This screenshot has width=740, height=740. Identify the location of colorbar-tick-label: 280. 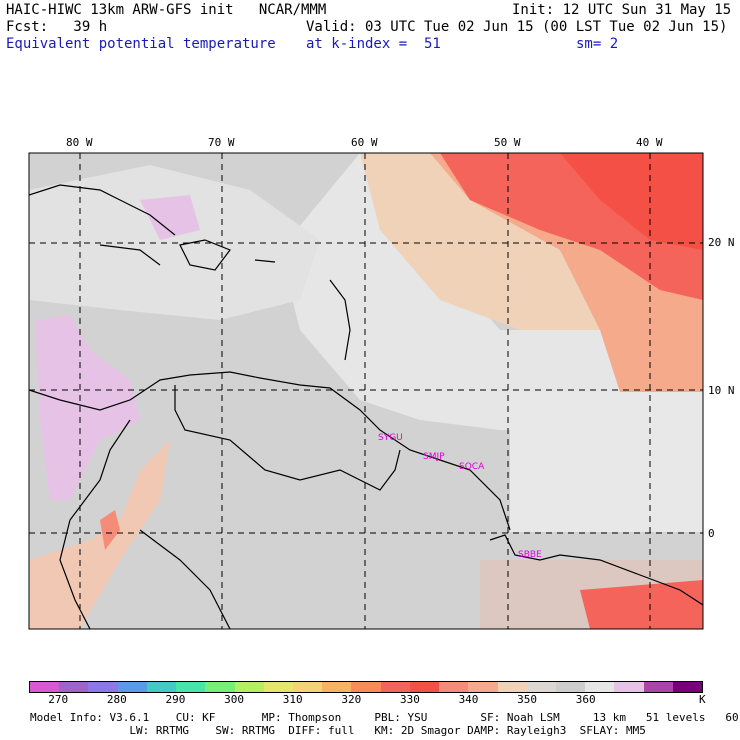
(116, 699).